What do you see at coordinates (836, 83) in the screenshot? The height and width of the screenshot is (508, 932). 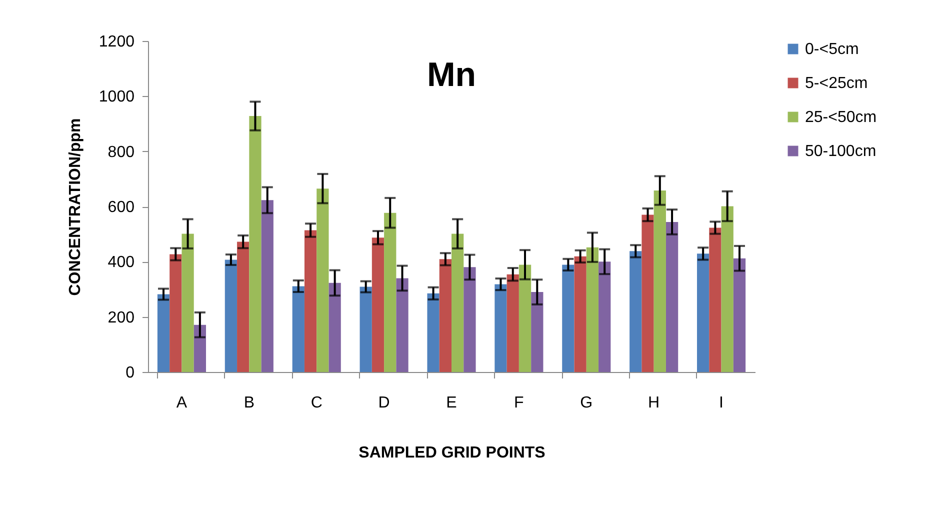 I see `legend-label: 5-<25cm` at bounding box center [836, 83].